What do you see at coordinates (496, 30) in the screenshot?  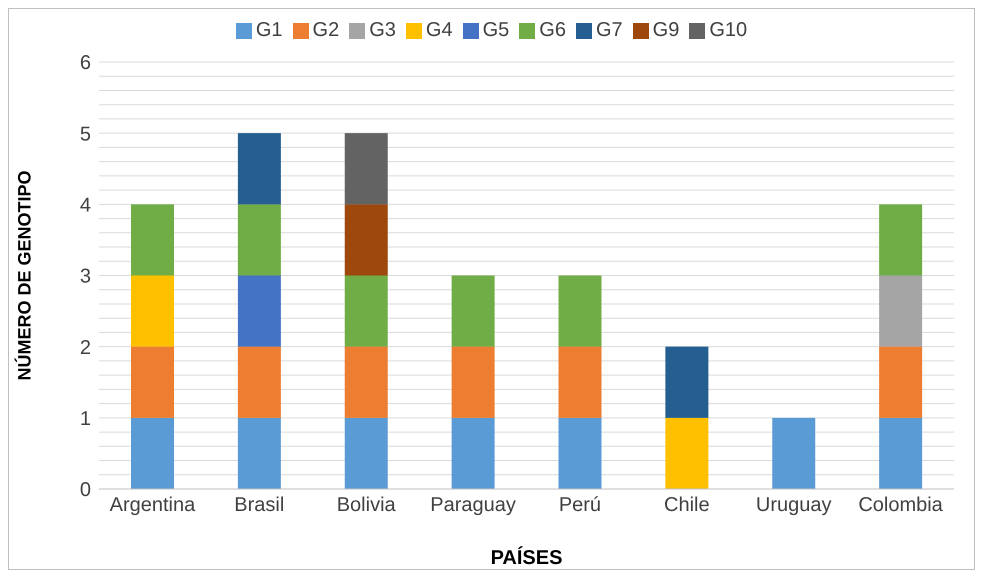 I see `legend-label: G5` at bounding box center [496, 30].